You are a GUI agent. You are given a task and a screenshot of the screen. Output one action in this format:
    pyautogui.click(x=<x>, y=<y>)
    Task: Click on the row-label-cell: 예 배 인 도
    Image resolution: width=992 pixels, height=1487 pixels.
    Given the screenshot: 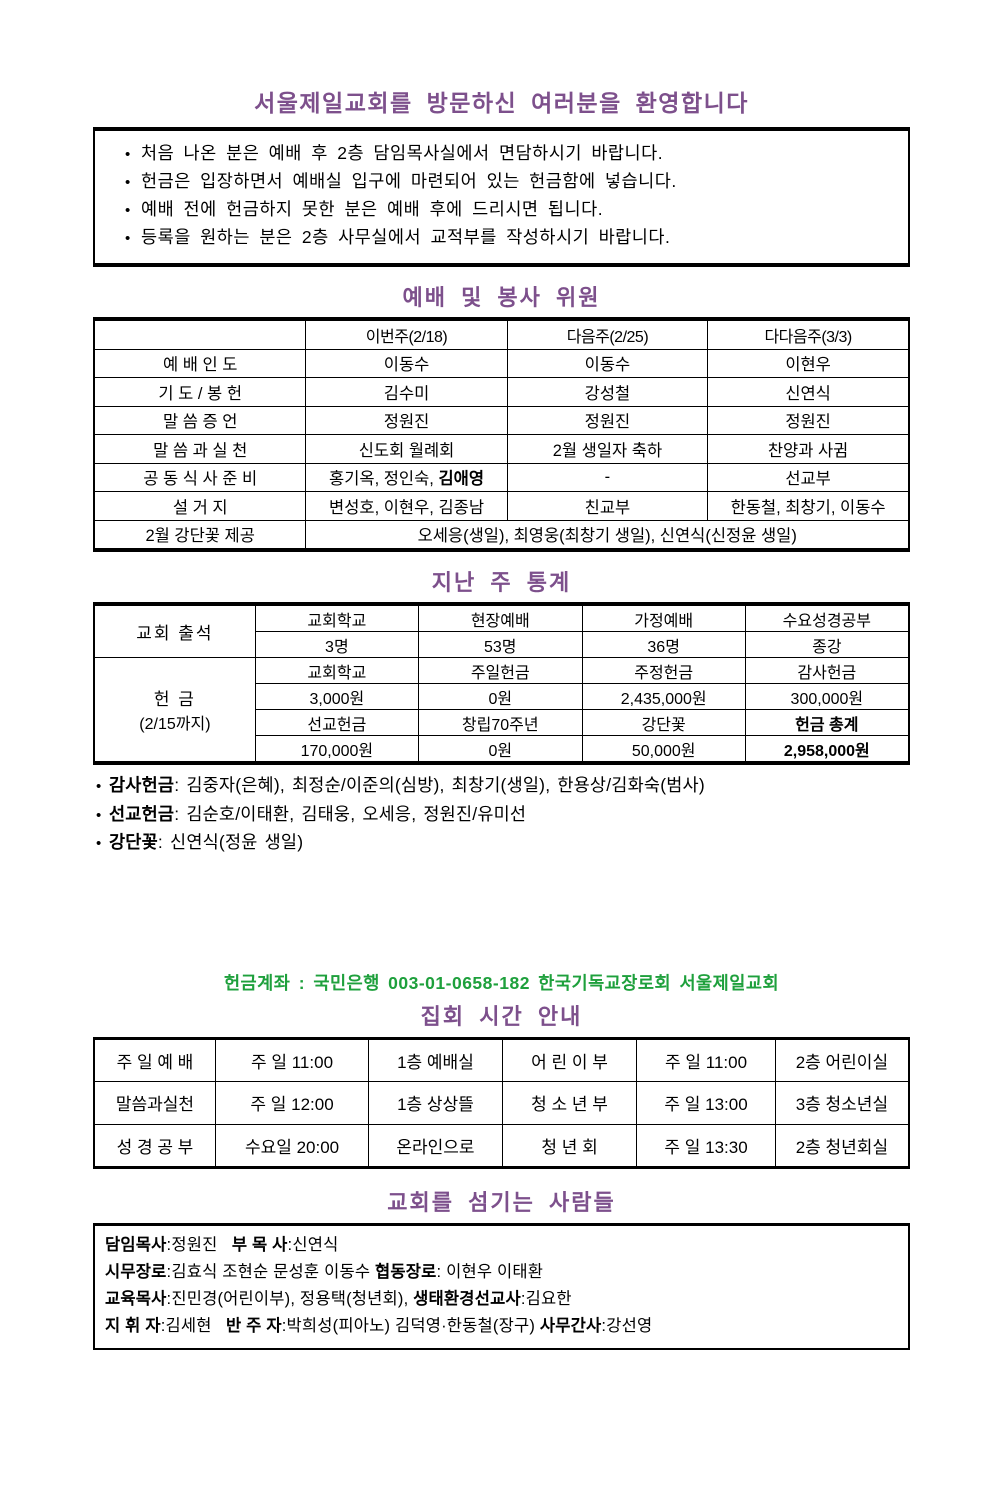 What is the action you would take?
    pyautogui.click(x=200, y=363)
    